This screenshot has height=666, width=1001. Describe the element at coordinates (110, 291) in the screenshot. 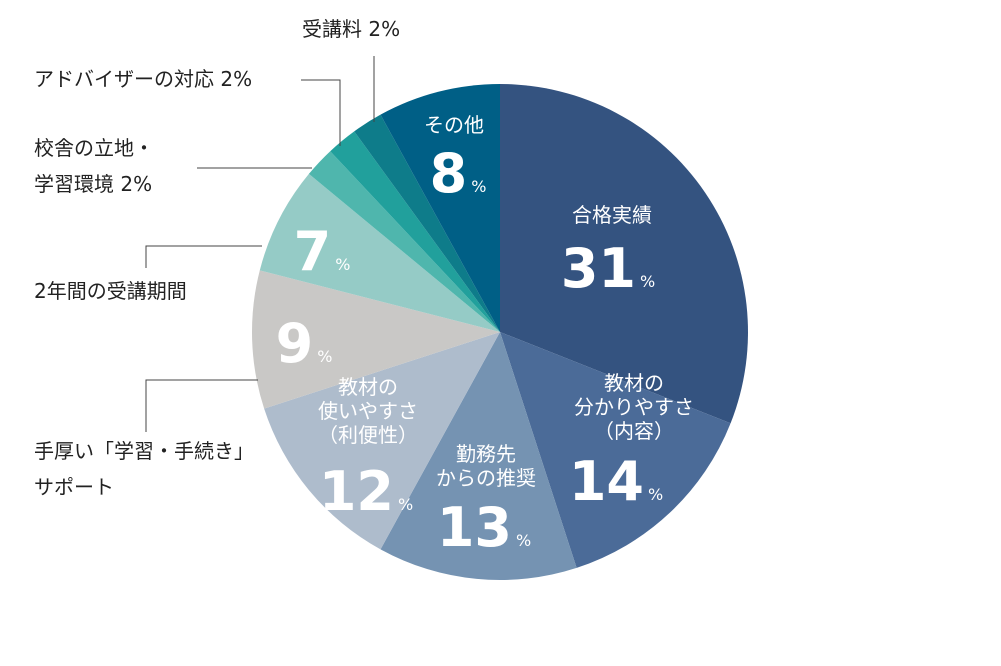

I see `slice-label-5: 2年間の受講期間` at that location.